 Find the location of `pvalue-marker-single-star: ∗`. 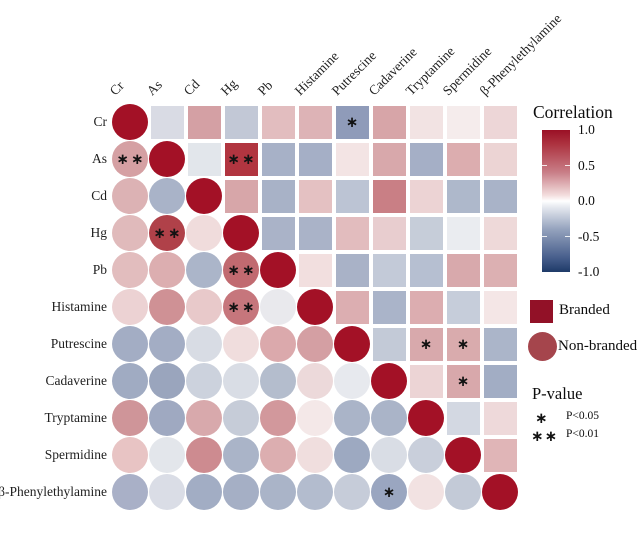

pvalue-marker-single-star: ∗ is located at coordinates (542, 418).